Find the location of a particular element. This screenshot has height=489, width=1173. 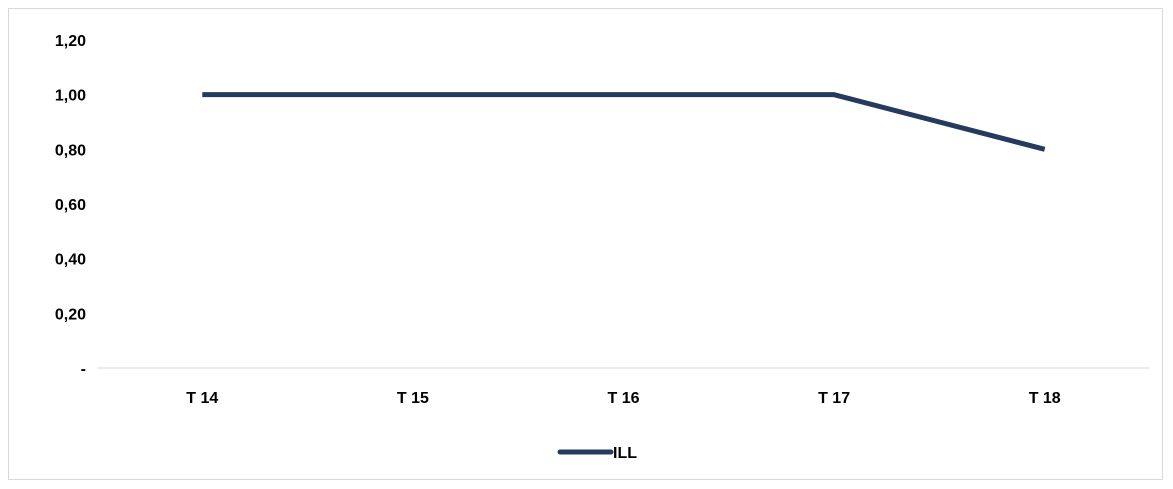

y-tick-label: 0,60 is located at coordinates (70, 205).